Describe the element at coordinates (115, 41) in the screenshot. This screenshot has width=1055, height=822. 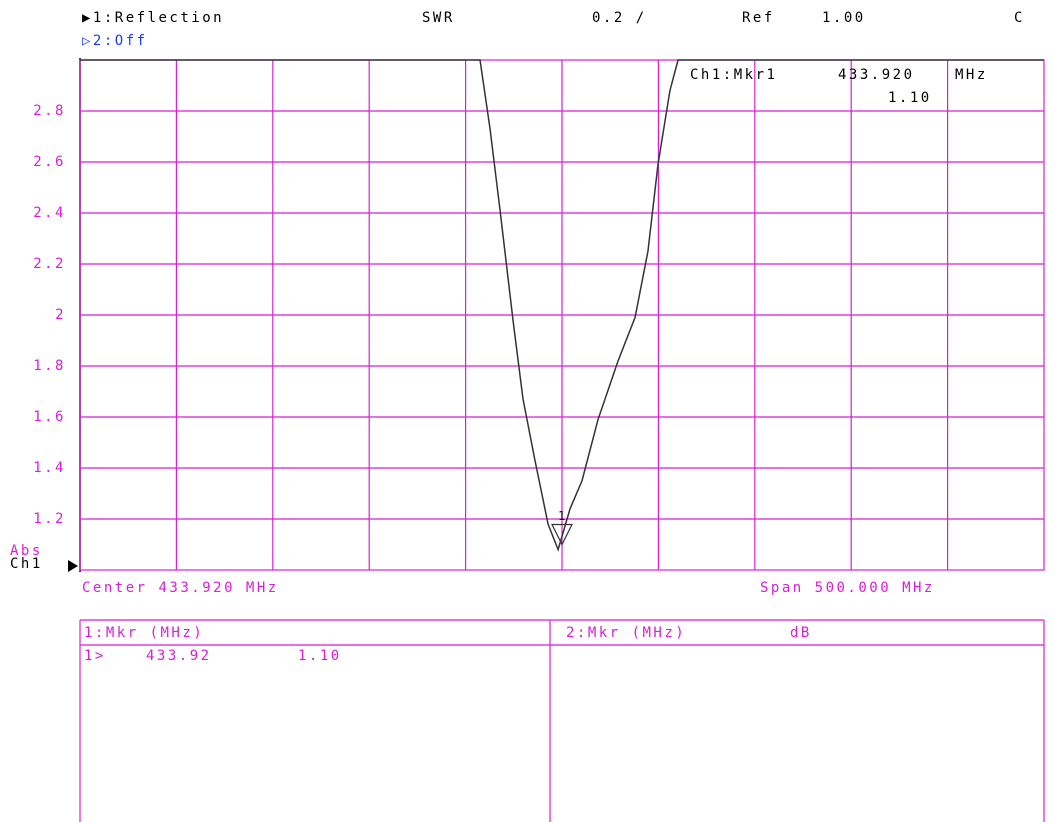
I see `trace2-label: ▷2:Off` at that location.